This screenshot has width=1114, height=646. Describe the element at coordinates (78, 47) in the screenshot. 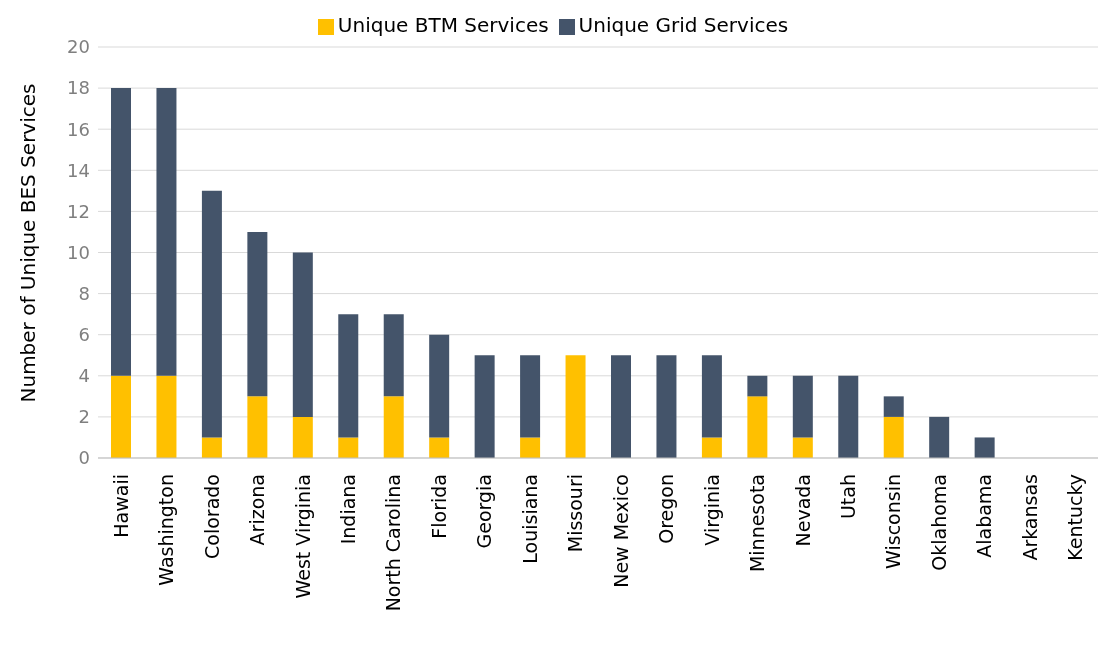

I see `y-tick-label: 20` at that location.